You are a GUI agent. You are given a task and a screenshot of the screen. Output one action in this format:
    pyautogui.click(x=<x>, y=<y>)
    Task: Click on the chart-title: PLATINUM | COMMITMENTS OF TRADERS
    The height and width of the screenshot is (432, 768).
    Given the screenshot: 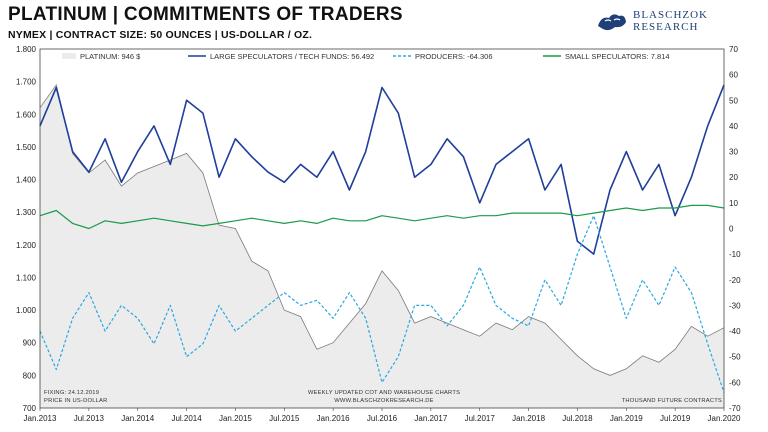 What is the action you would take?
    pyautogui.click(x=205, y=14)
    